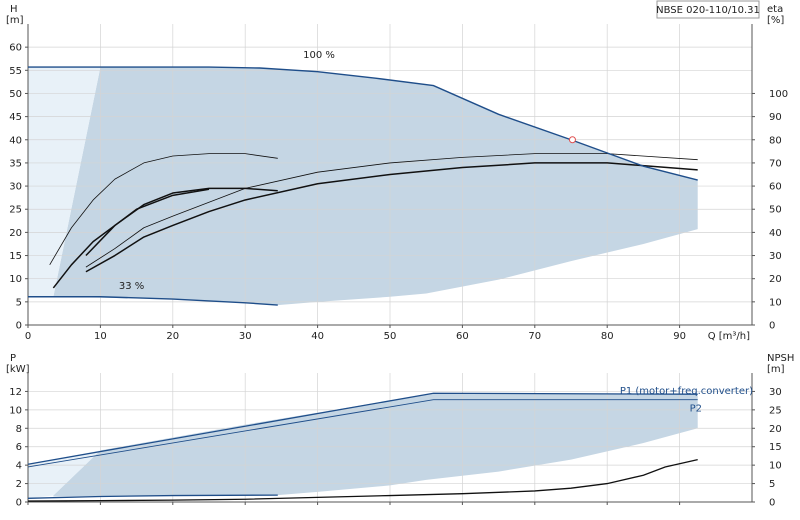 The height and width of the screenshot is (520, 800). I want to click on x-tick-label: 10, so click(100, 336).